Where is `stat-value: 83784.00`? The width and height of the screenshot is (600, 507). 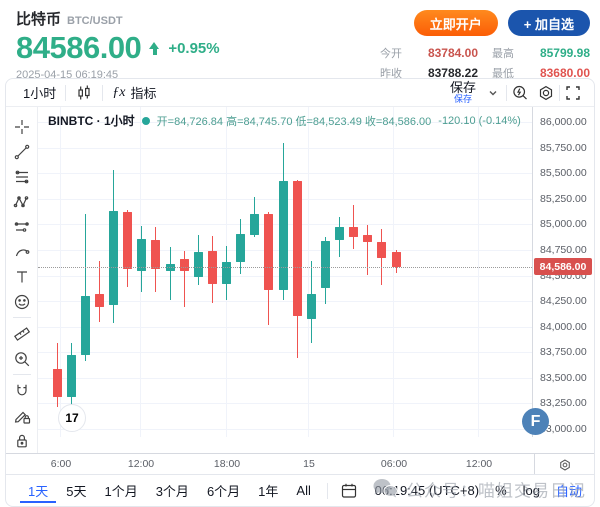 stat-value: 83784.00 is located at coordinates (452, 53).